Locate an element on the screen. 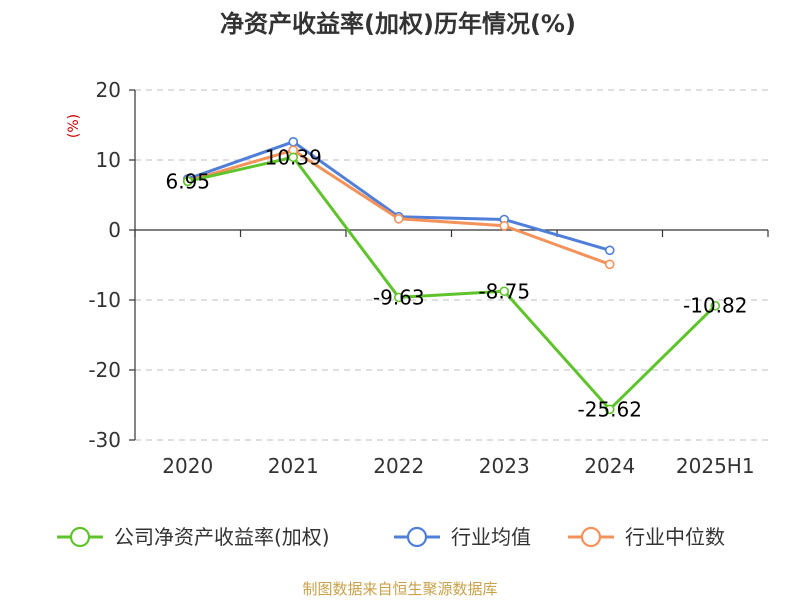 This screenshot has height=600, width=800. y-tick-label-4: -20 is located at coordinates (104, 370).